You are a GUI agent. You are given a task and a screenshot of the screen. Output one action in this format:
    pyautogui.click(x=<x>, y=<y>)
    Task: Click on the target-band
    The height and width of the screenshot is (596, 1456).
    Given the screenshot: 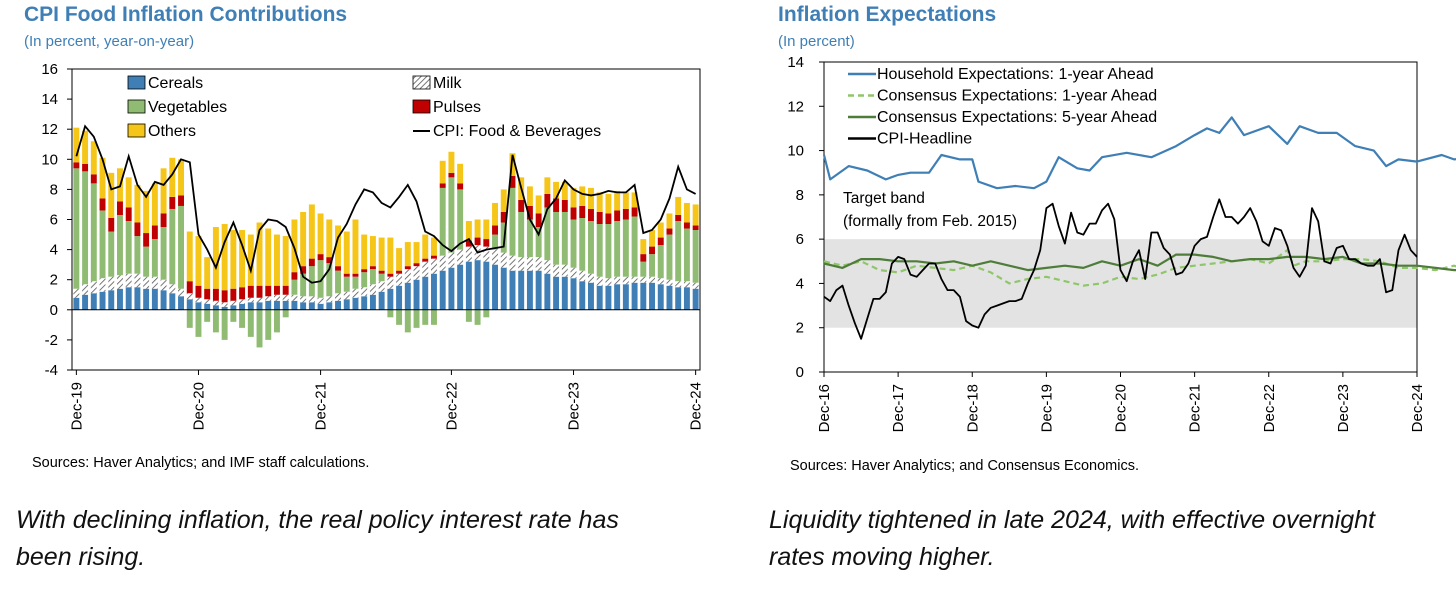 What is the action you would take?
    pyautogui.click(x=1120, y=283)
    